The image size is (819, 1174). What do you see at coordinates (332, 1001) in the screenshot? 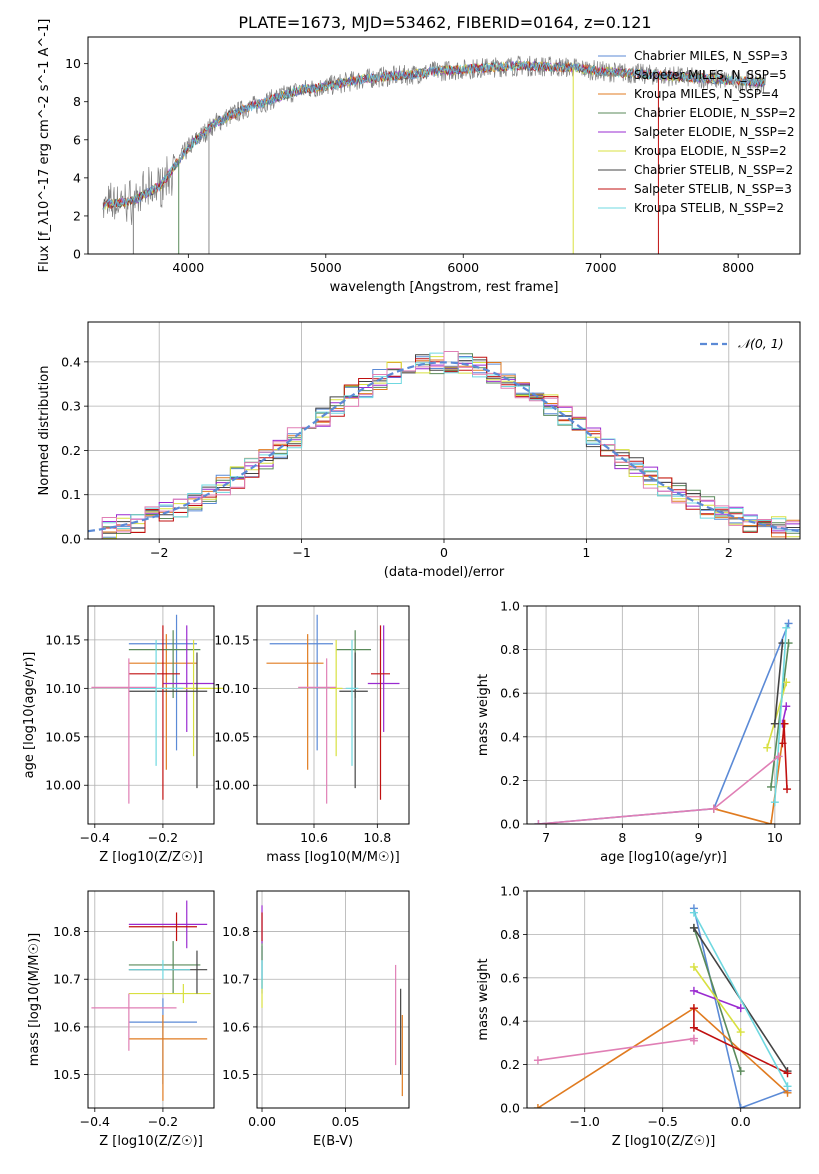
I see `mass_vs_ebv-points` at bounding box center [332, 1001].